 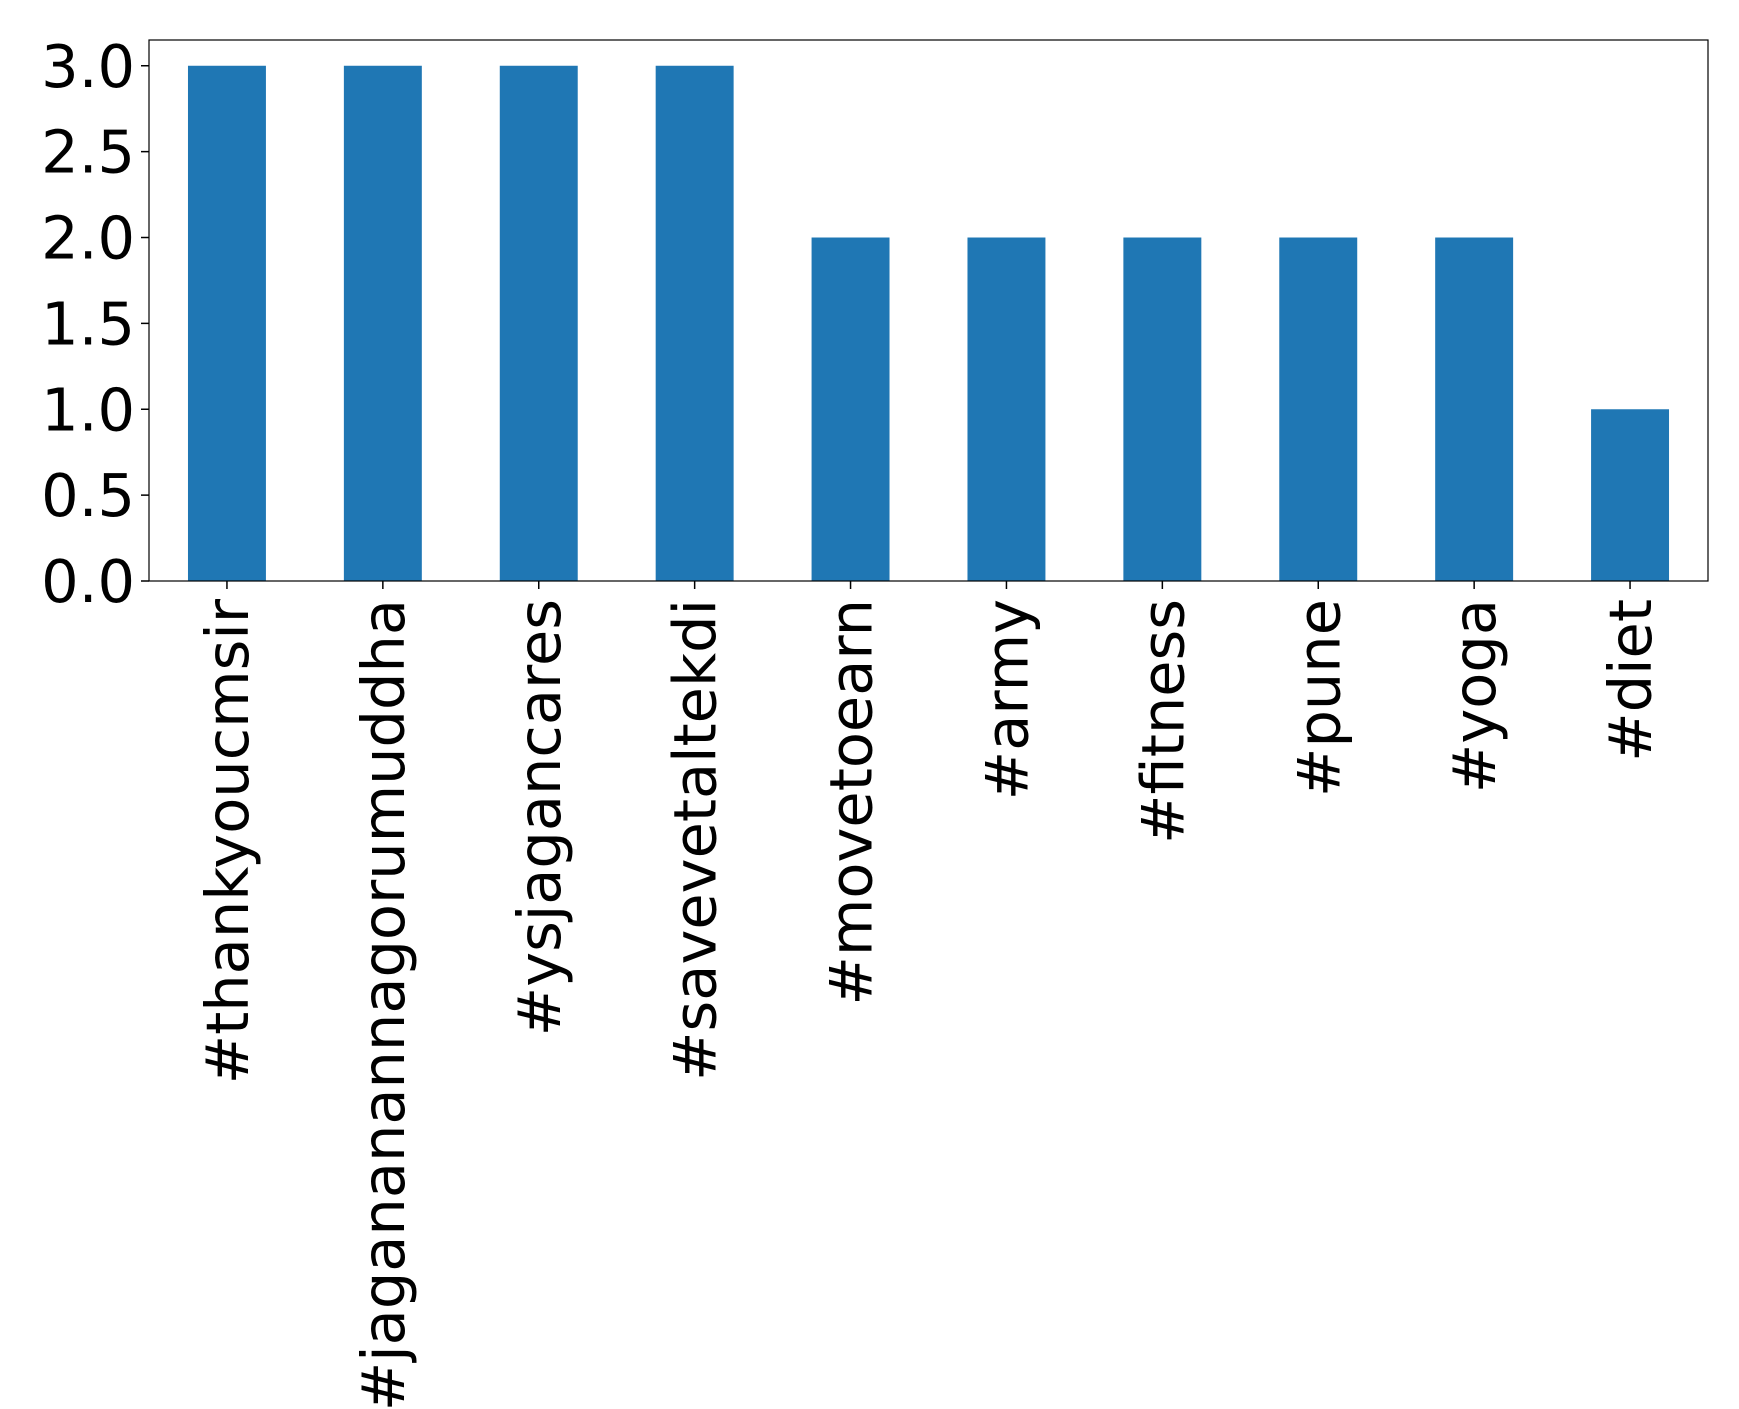 What do you see at coordinates (383, 1004) in the screenshot?
I see `x-tick-label: #jagananannagorumuddha` at bounding box center [383, 1004].